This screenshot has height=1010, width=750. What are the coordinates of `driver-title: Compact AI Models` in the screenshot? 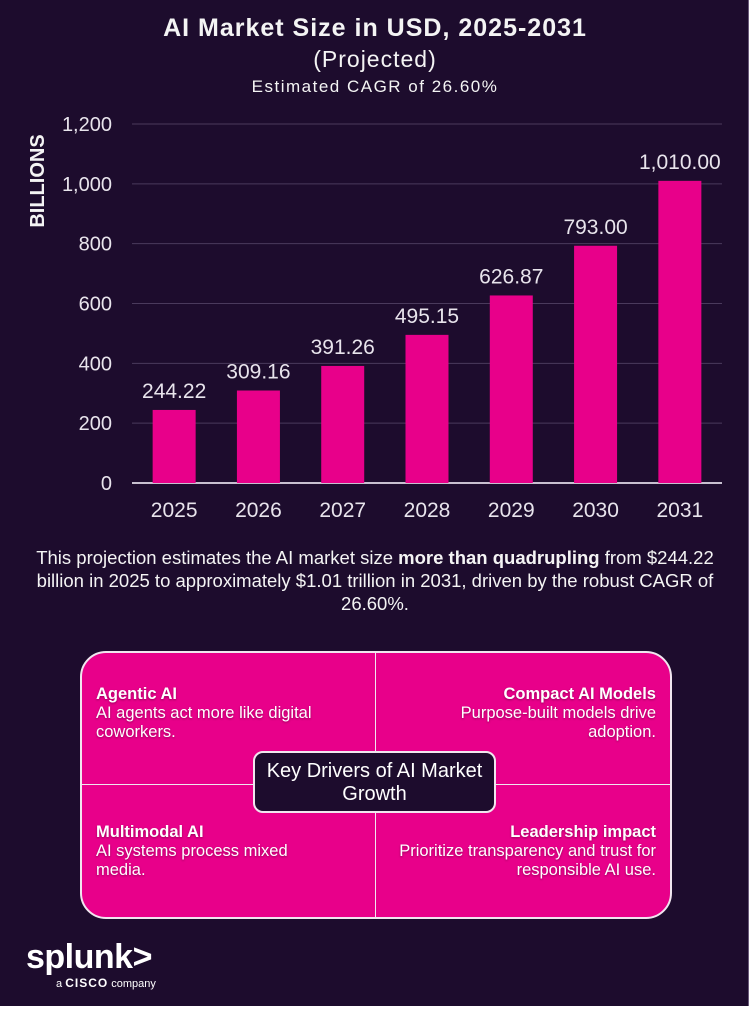 It's located at (580, 694).